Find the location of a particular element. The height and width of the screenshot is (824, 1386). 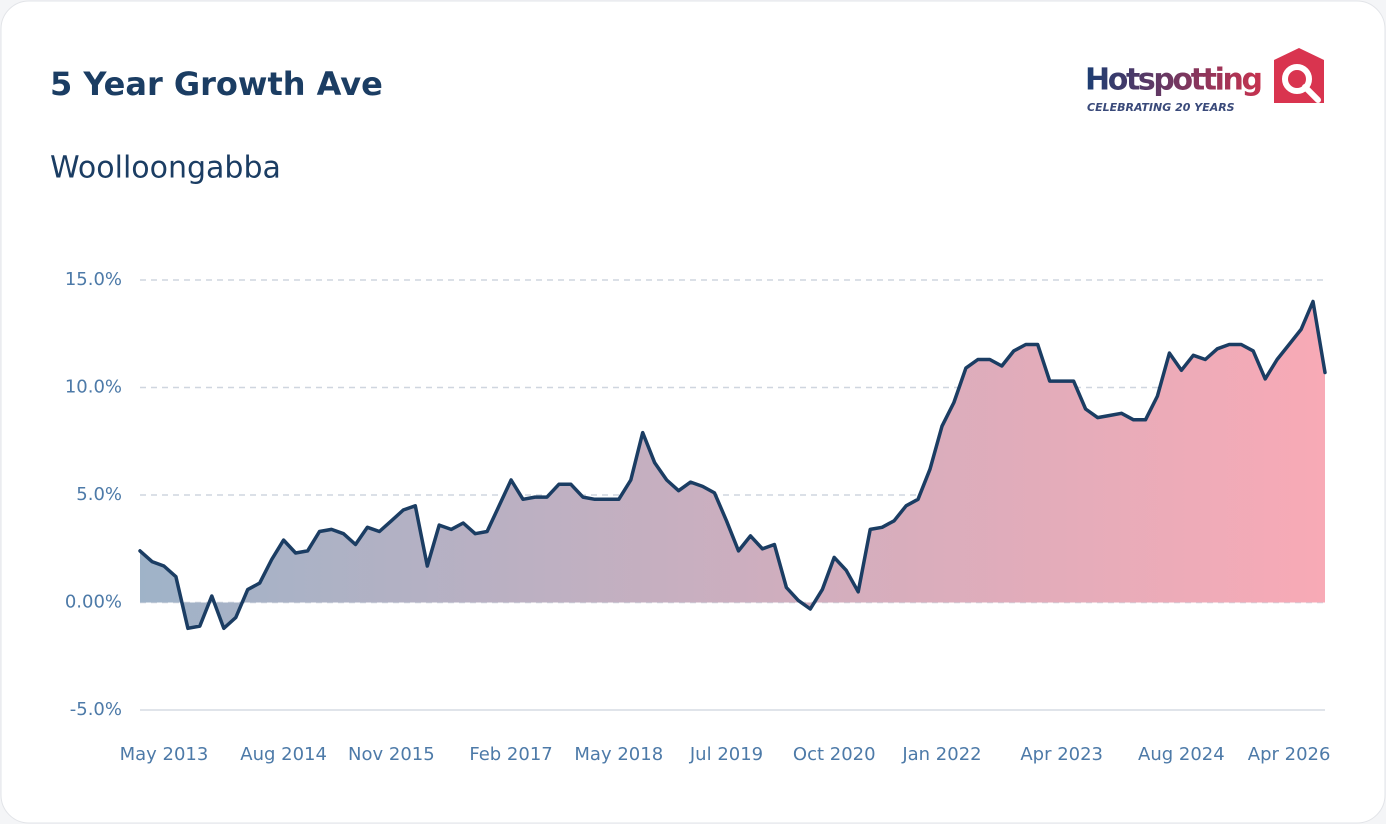

x-tick-label: May 2013 is located at coordinates (164, 754).